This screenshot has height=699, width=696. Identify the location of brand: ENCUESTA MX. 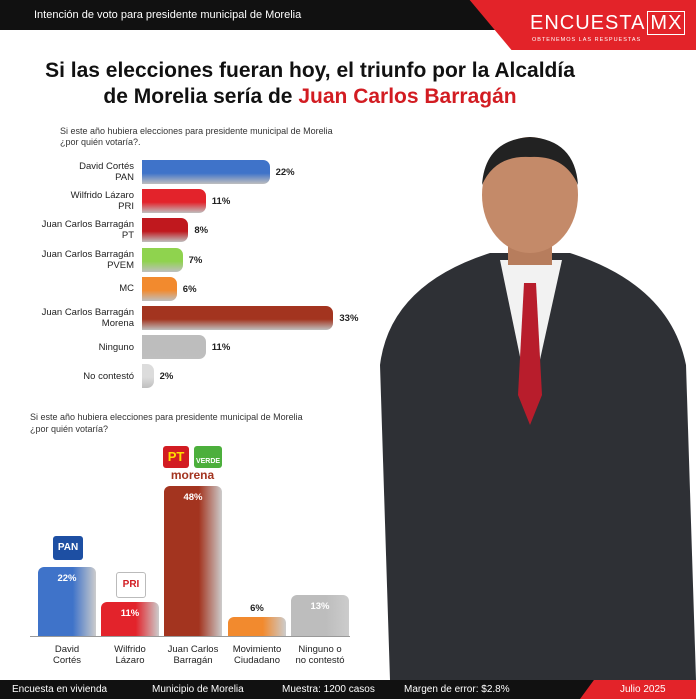
(608, 23).